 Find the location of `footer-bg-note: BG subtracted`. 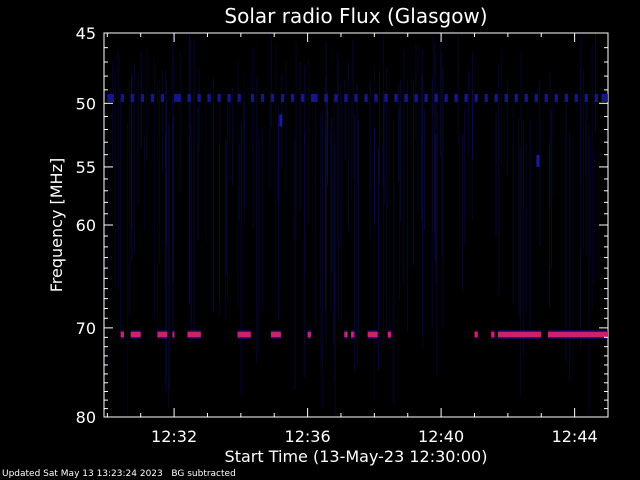

footer-bg-note: BG subtracted is located at coordinates (203, 474).